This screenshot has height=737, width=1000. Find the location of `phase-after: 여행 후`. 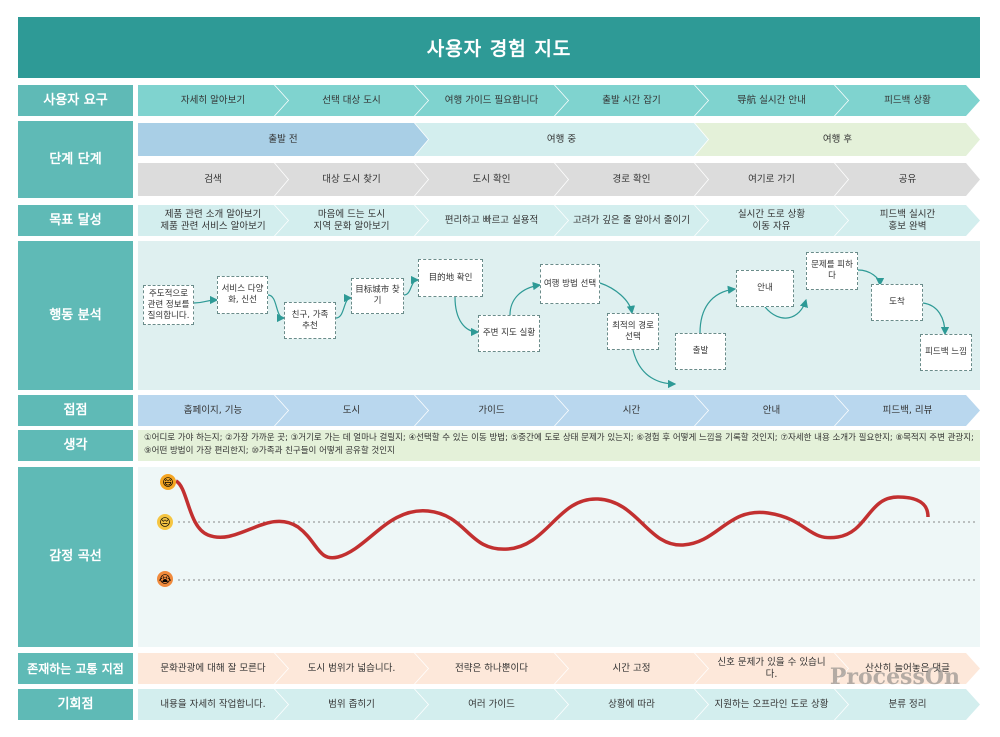

phase-after: 여행 후 is located at coordinates (837, 139).